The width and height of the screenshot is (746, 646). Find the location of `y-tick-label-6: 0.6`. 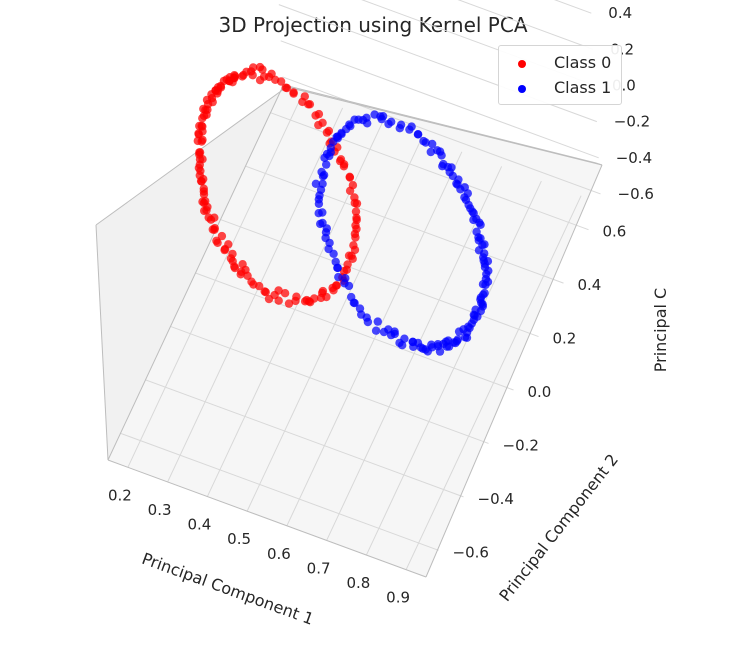

y-tick-label-6: 0.6 is located at coordinates (615, 232).